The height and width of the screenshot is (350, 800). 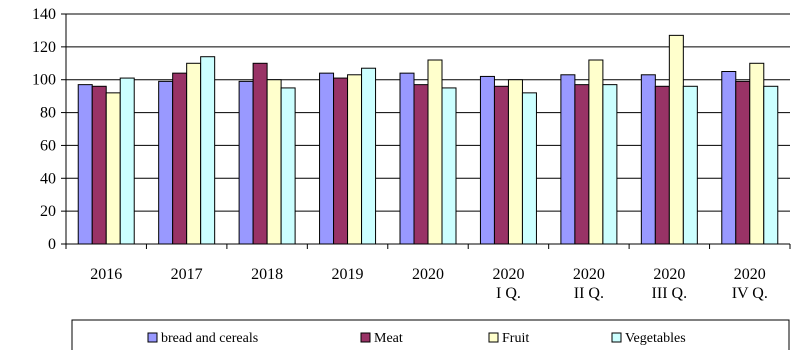 I want to click on legend-label: Vegetables, so click(x=655, y=338).